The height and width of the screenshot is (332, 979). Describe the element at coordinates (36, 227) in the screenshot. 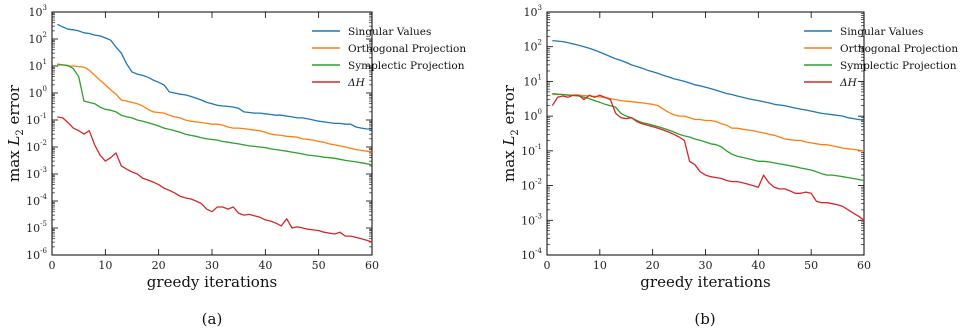

I see `y-tick-label: 10⁻⁵` at that location.